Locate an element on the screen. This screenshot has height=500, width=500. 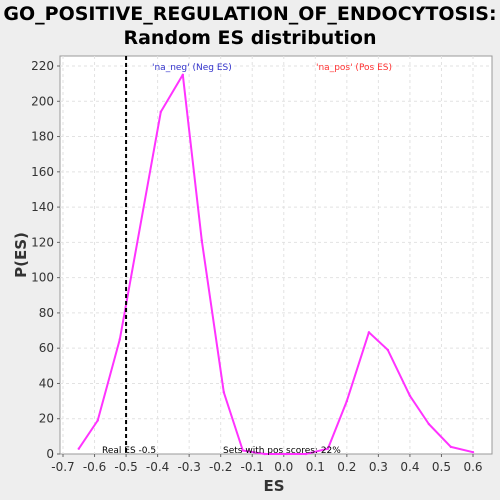
pos-es-label: 'na_pos' (Pos ES) is located at coordinates (354, 68).